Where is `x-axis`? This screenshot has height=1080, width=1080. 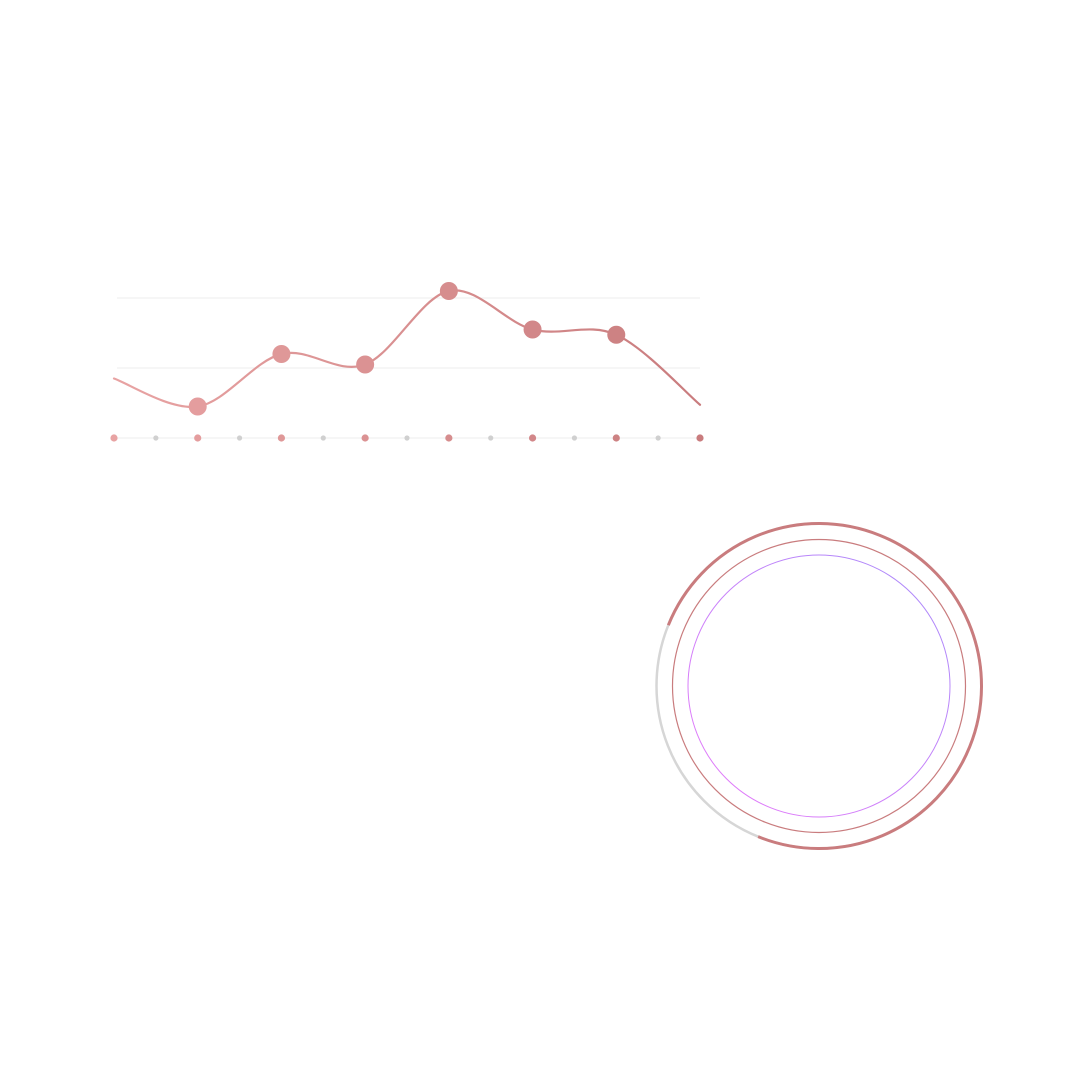
x-axis is located at coordinates (407, 438).